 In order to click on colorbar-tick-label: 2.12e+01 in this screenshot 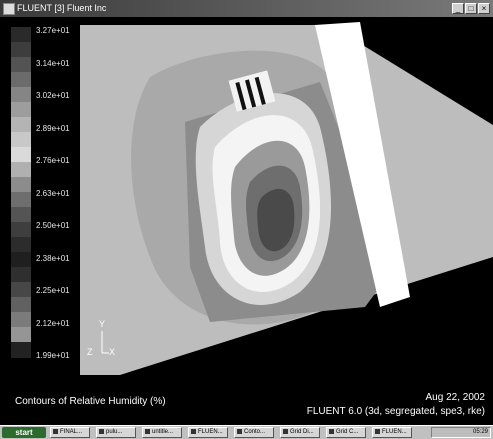, I will do `click(53, 323)`.